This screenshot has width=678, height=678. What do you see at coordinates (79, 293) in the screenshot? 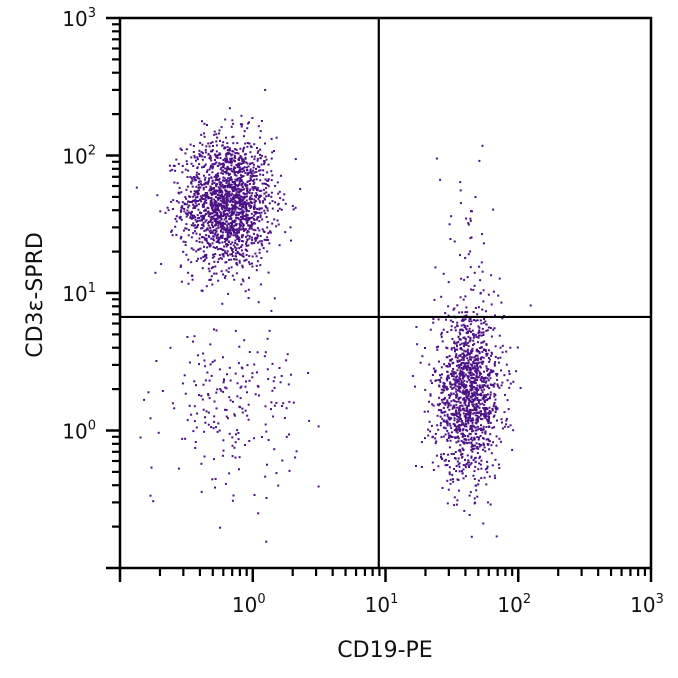
I see `y-tick-label: 101` at bounding box center [79, 293].